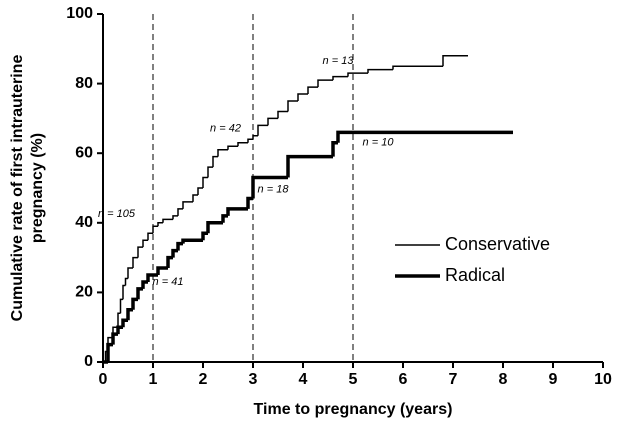 The width and height of the screenshot is (617, 425). I want to click on y-tick-label: 60, so click(84, 152).